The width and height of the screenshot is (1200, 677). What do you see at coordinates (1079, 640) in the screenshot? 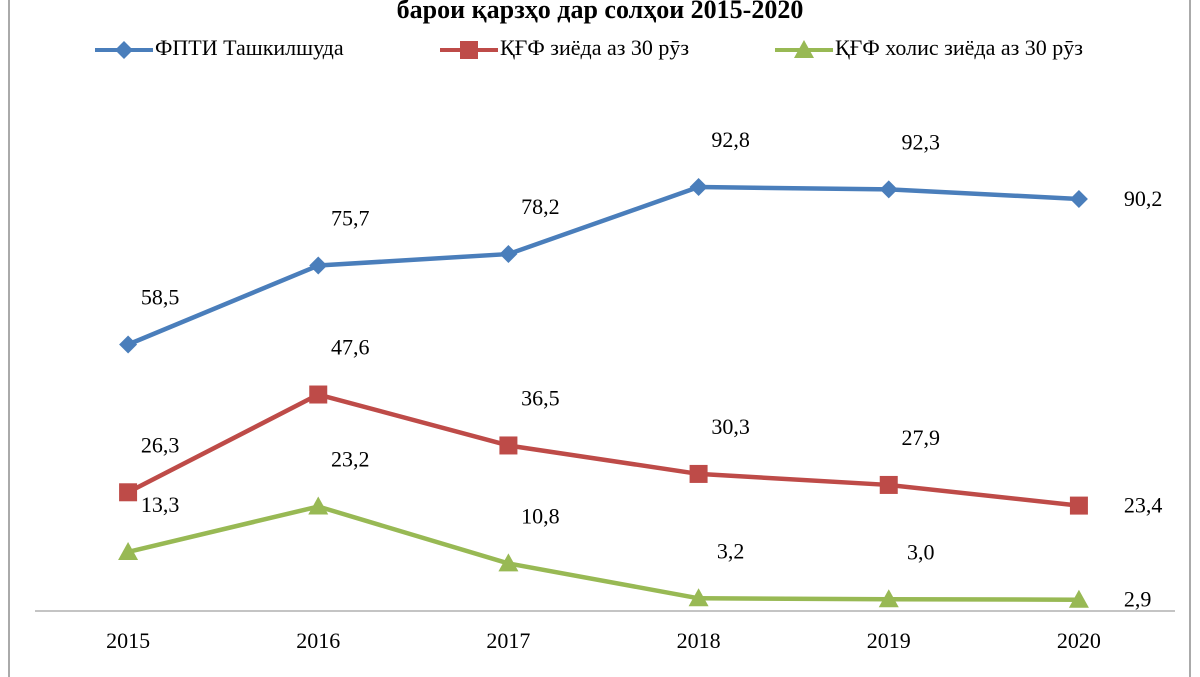
I see `x-tick-label: 2020` at bounding box center [1079, 640].